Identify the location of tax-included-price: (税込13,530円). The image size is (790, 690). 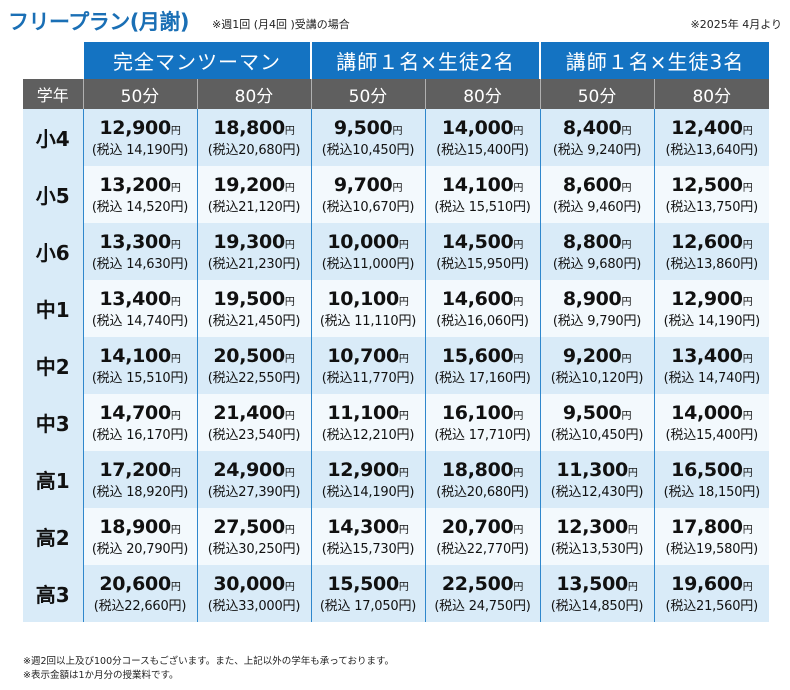
(597, 549).